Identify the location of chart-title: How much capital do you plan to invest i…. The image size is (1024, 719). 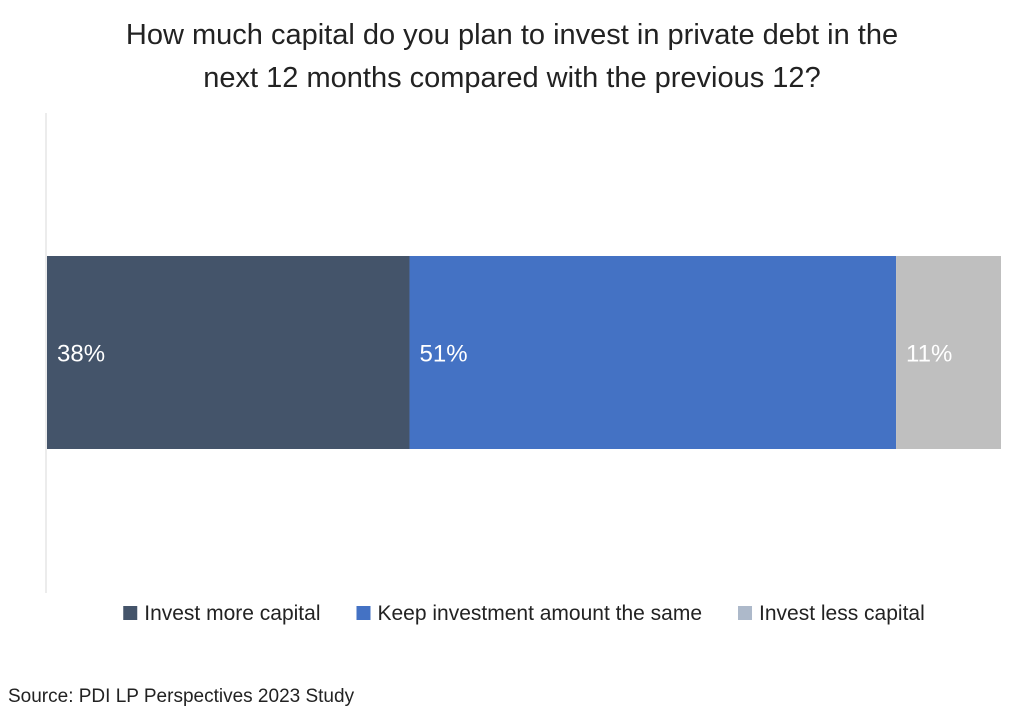
(512, 57).